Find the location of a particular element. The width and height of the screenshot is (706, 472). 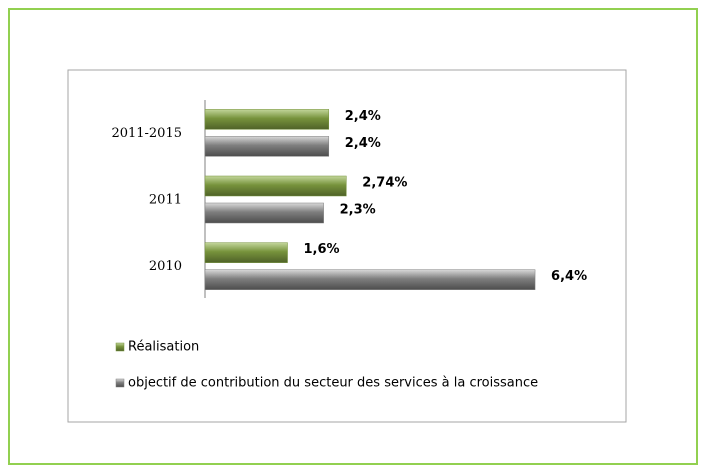

value-label: 6,4% is located at coordinates (569, 276).